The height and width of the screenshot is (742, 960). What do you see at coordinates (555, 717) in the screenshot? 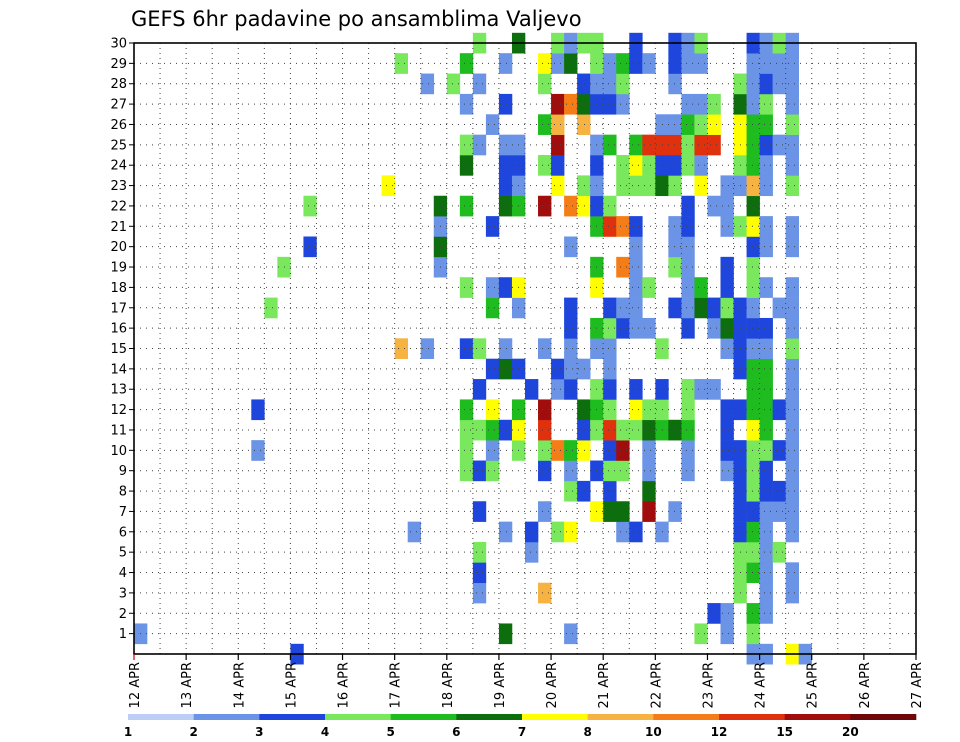
I see `colorbar-swatch` at bounding box center [555, 717].